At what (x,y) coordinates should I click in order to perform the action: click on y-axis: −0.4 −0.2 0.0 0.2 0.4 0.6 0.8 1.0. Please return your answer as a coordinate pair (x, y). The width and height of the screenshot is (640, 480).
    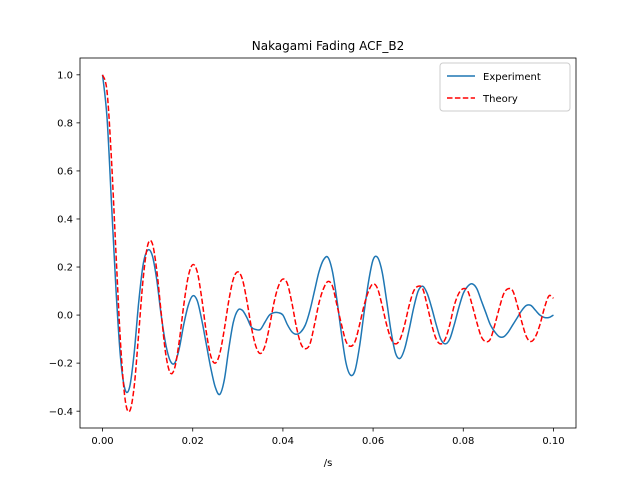
    Looking at the image, I should click on (64, 244).